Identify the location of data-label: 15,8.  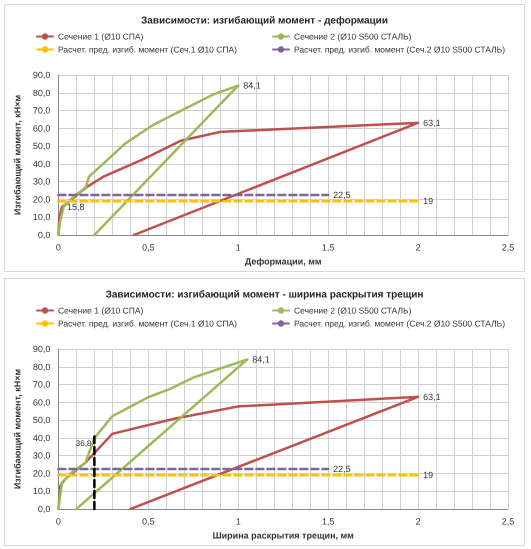
(76, 207).